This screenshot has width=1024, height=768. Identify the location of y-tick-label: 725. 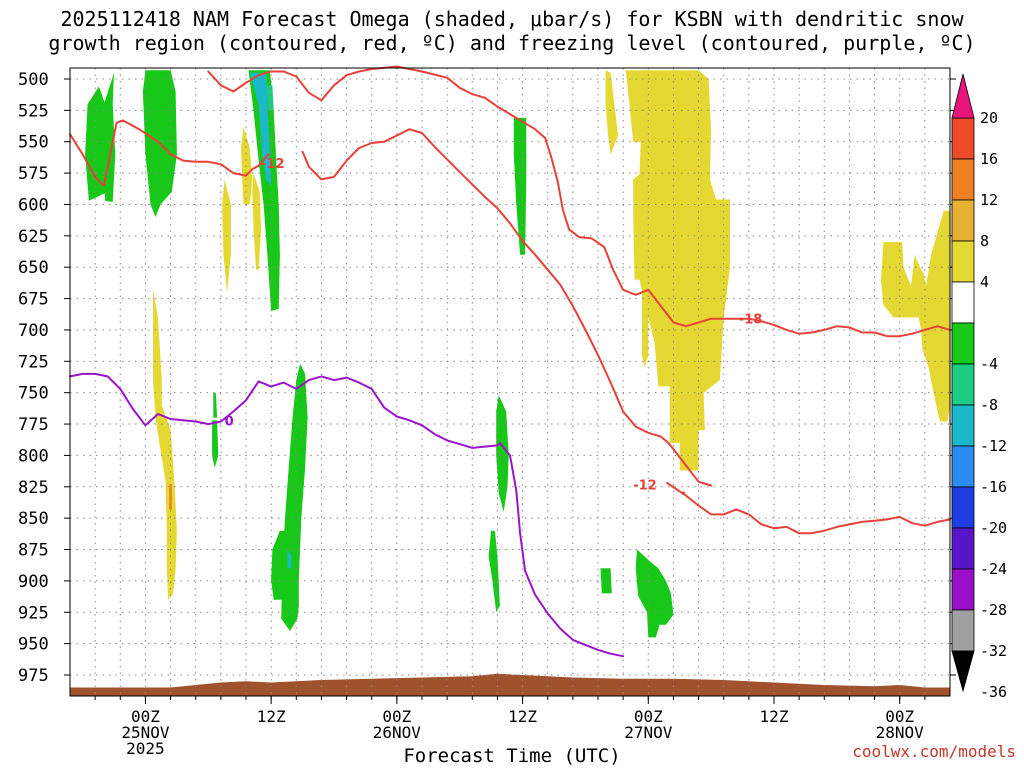
(33, 362).